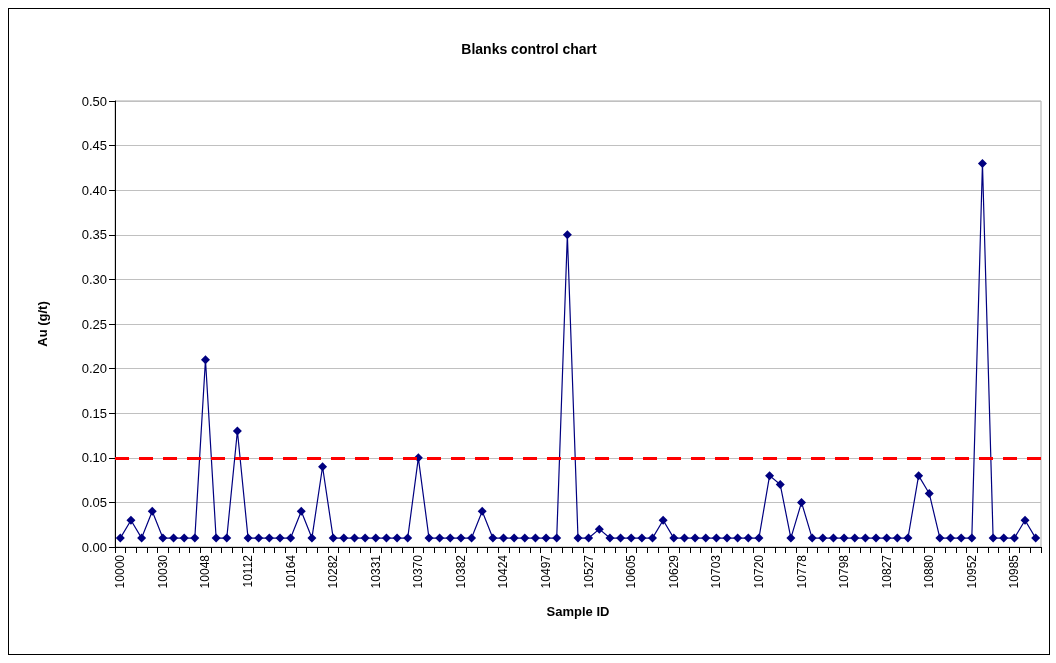 The width and height of the screenshot is (1056, 663). Describe the element at coordinates (205, 571) in the screenshot. I see `x-tick-label: 10048` at that location.